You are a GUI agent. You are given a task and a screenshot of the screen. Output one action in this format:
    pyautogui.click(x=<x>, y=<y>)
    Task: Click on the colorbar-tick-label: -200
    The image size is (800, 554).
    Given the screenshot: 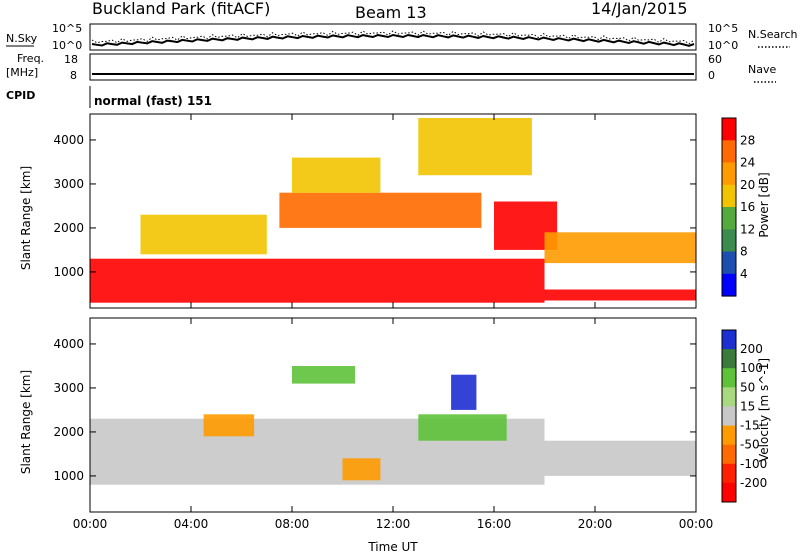 What is the action you would take?
    pyautogui.click(x=753, y=483)
    